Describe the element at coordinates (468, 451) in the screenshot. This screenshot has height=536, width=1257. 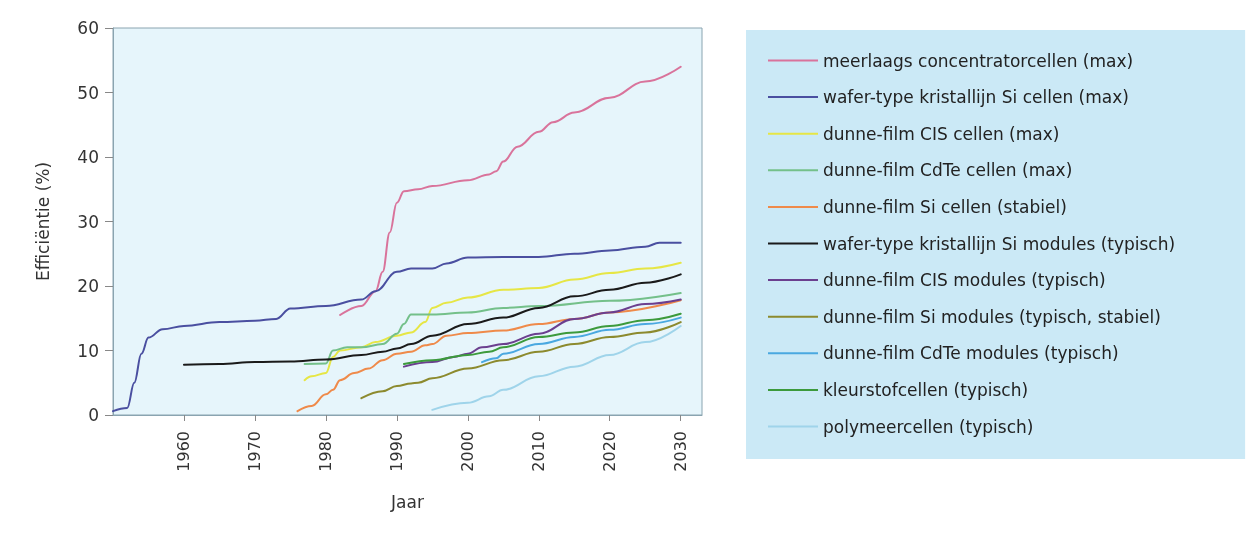
I see `x-tick-label: 2000` at that location.